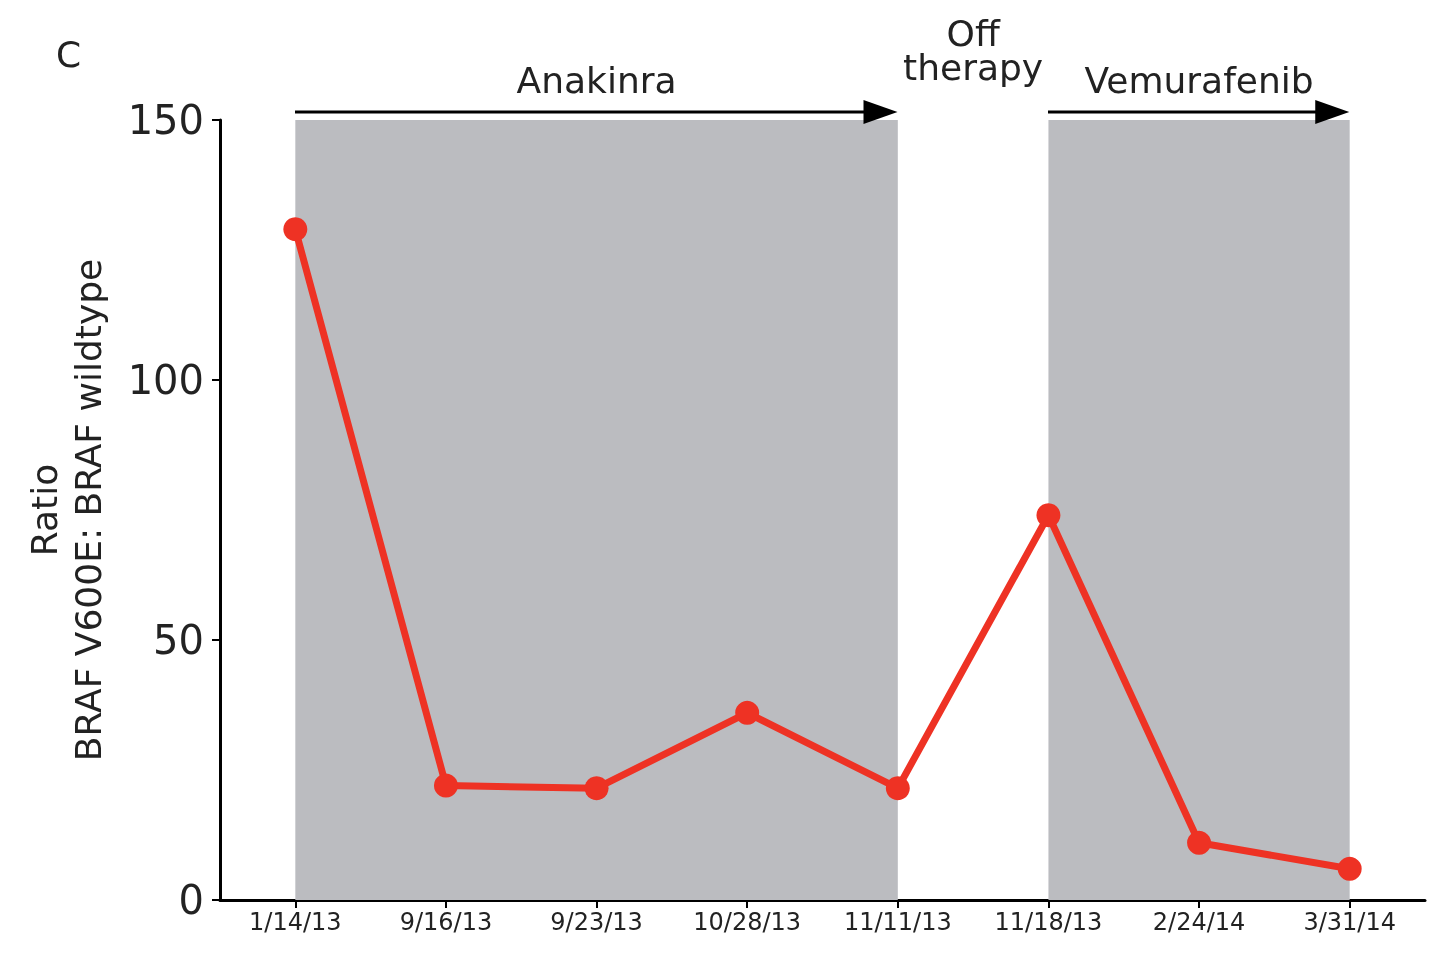 This screenshot has height=964, width=1441. I want to click on x-tick-label: 2/24/14, so click(1199, 922).